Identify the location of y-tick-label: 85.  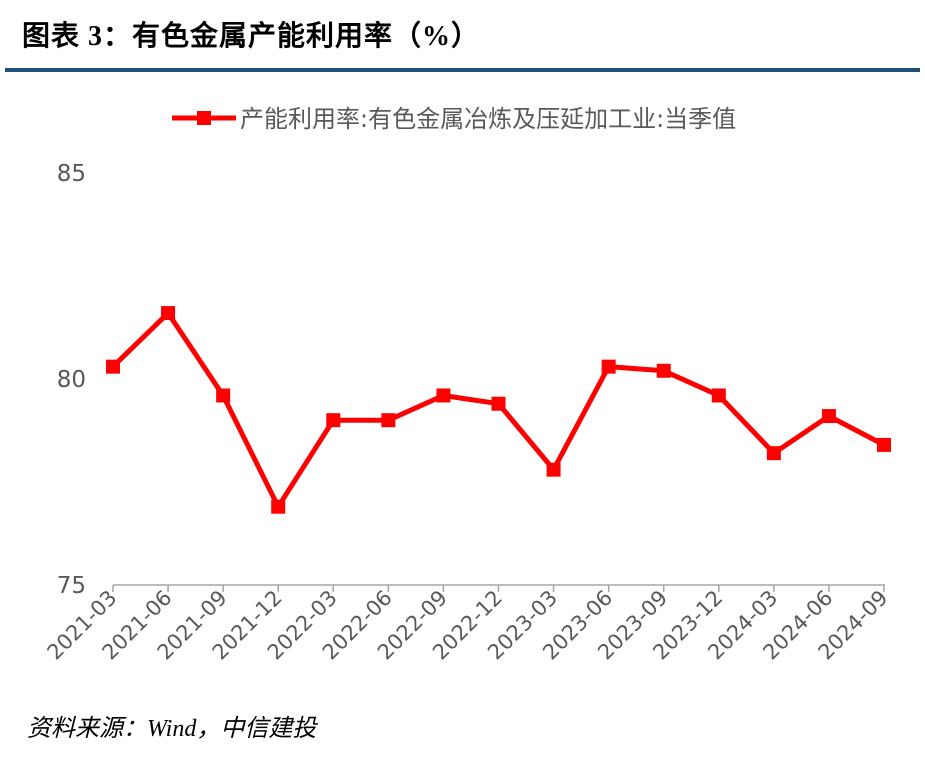
(71, 174).